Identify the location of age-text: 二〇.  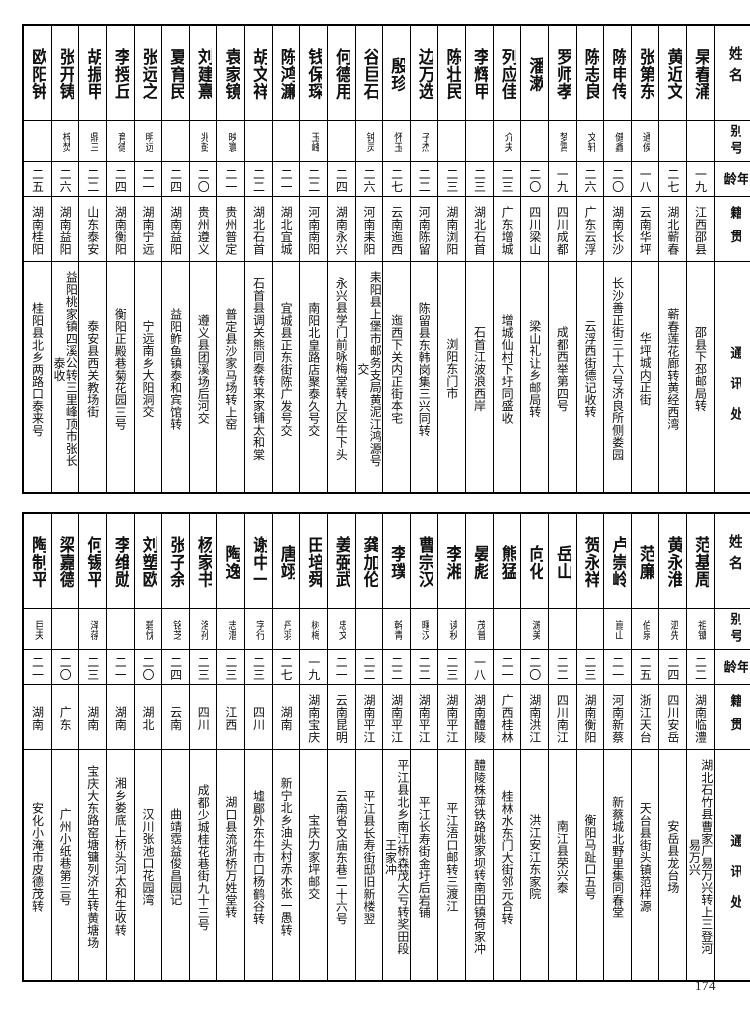
(534, 668).